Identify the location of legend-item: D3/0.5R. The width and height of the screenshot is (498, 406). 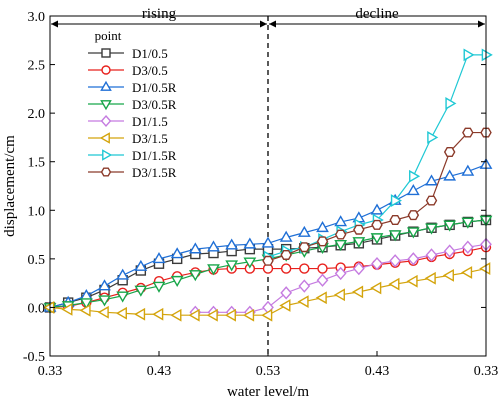
(132, 104).